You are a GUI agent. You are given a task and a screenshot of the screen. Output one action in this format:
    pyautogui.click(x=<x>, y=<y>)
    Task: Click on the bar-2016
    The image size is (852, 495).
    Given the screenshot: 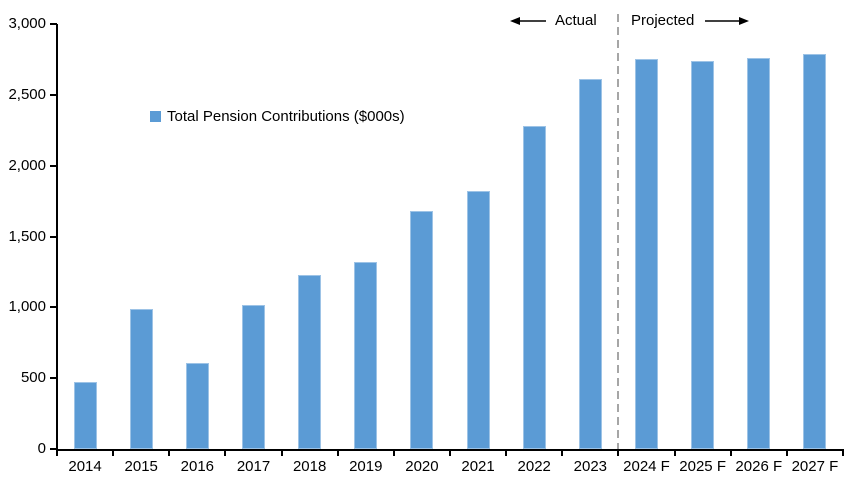 What is the action you would take?
    pyautogui.click(x=197, y=405)
    